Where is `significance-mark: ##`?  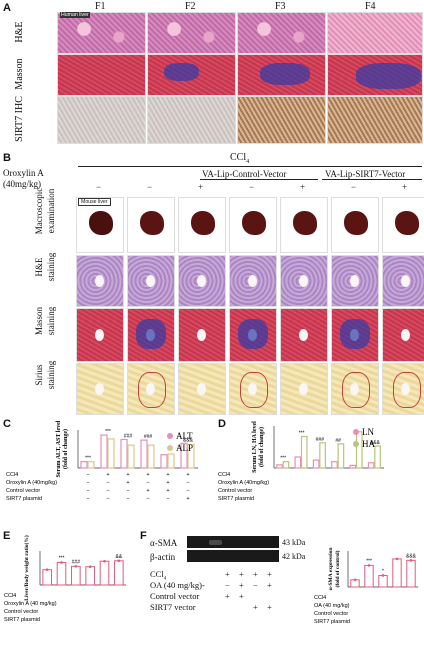
significance-mark: ## is located at coordinates (338, 441).